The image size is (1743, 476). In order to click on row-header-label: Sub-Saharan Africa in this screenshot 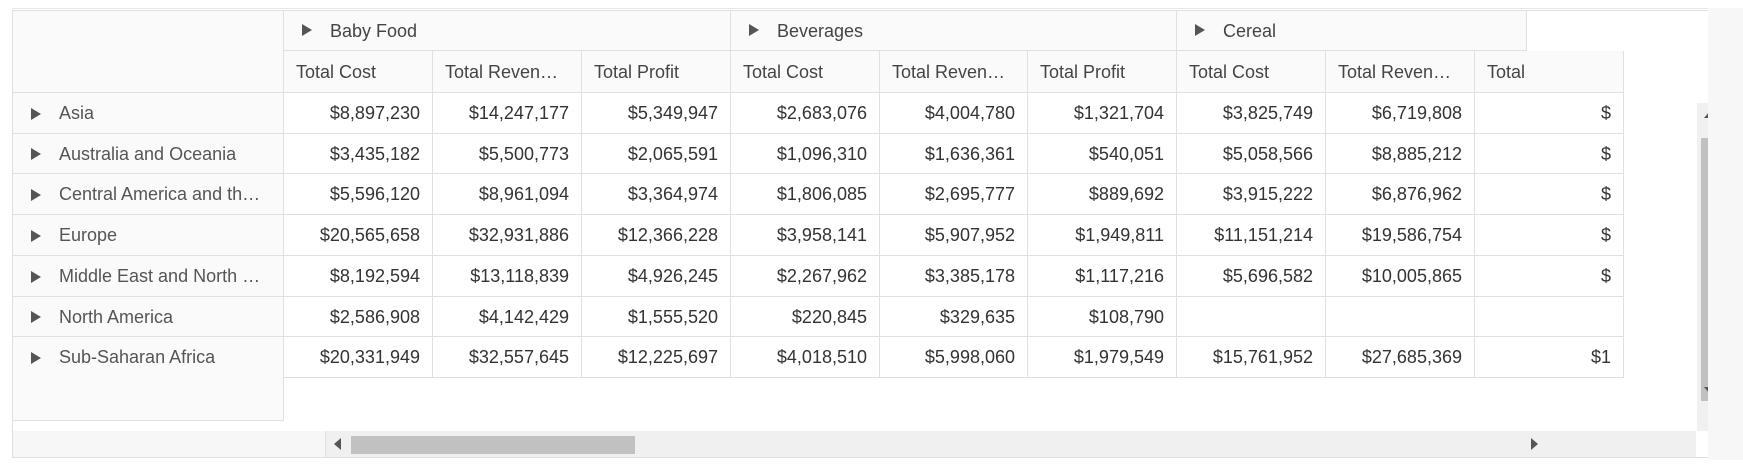, I will do `click(137, 357)`.